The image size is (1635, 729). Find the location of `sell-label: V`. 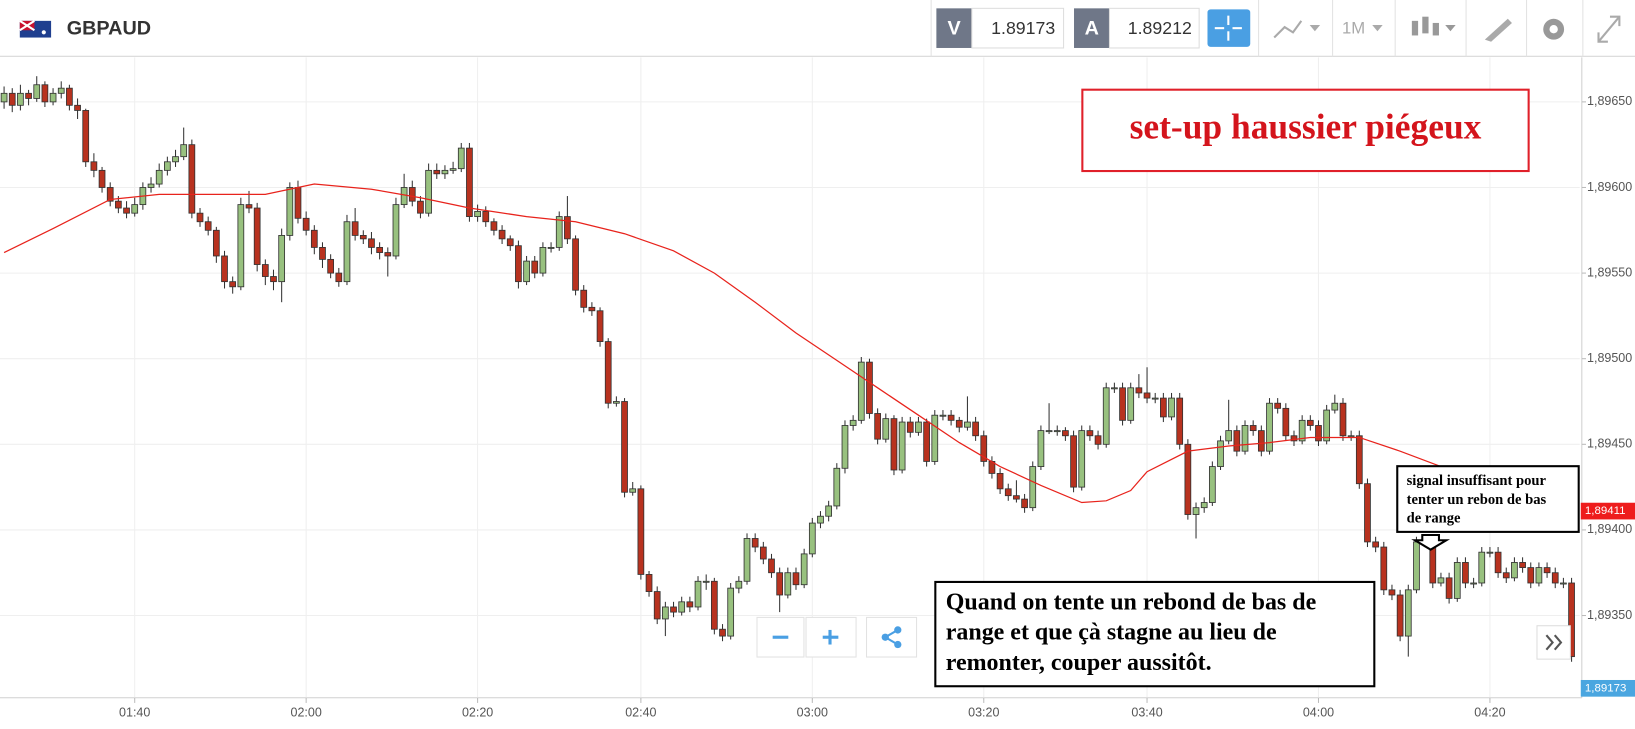

sell-label: V is located at coordinates (954, 28).